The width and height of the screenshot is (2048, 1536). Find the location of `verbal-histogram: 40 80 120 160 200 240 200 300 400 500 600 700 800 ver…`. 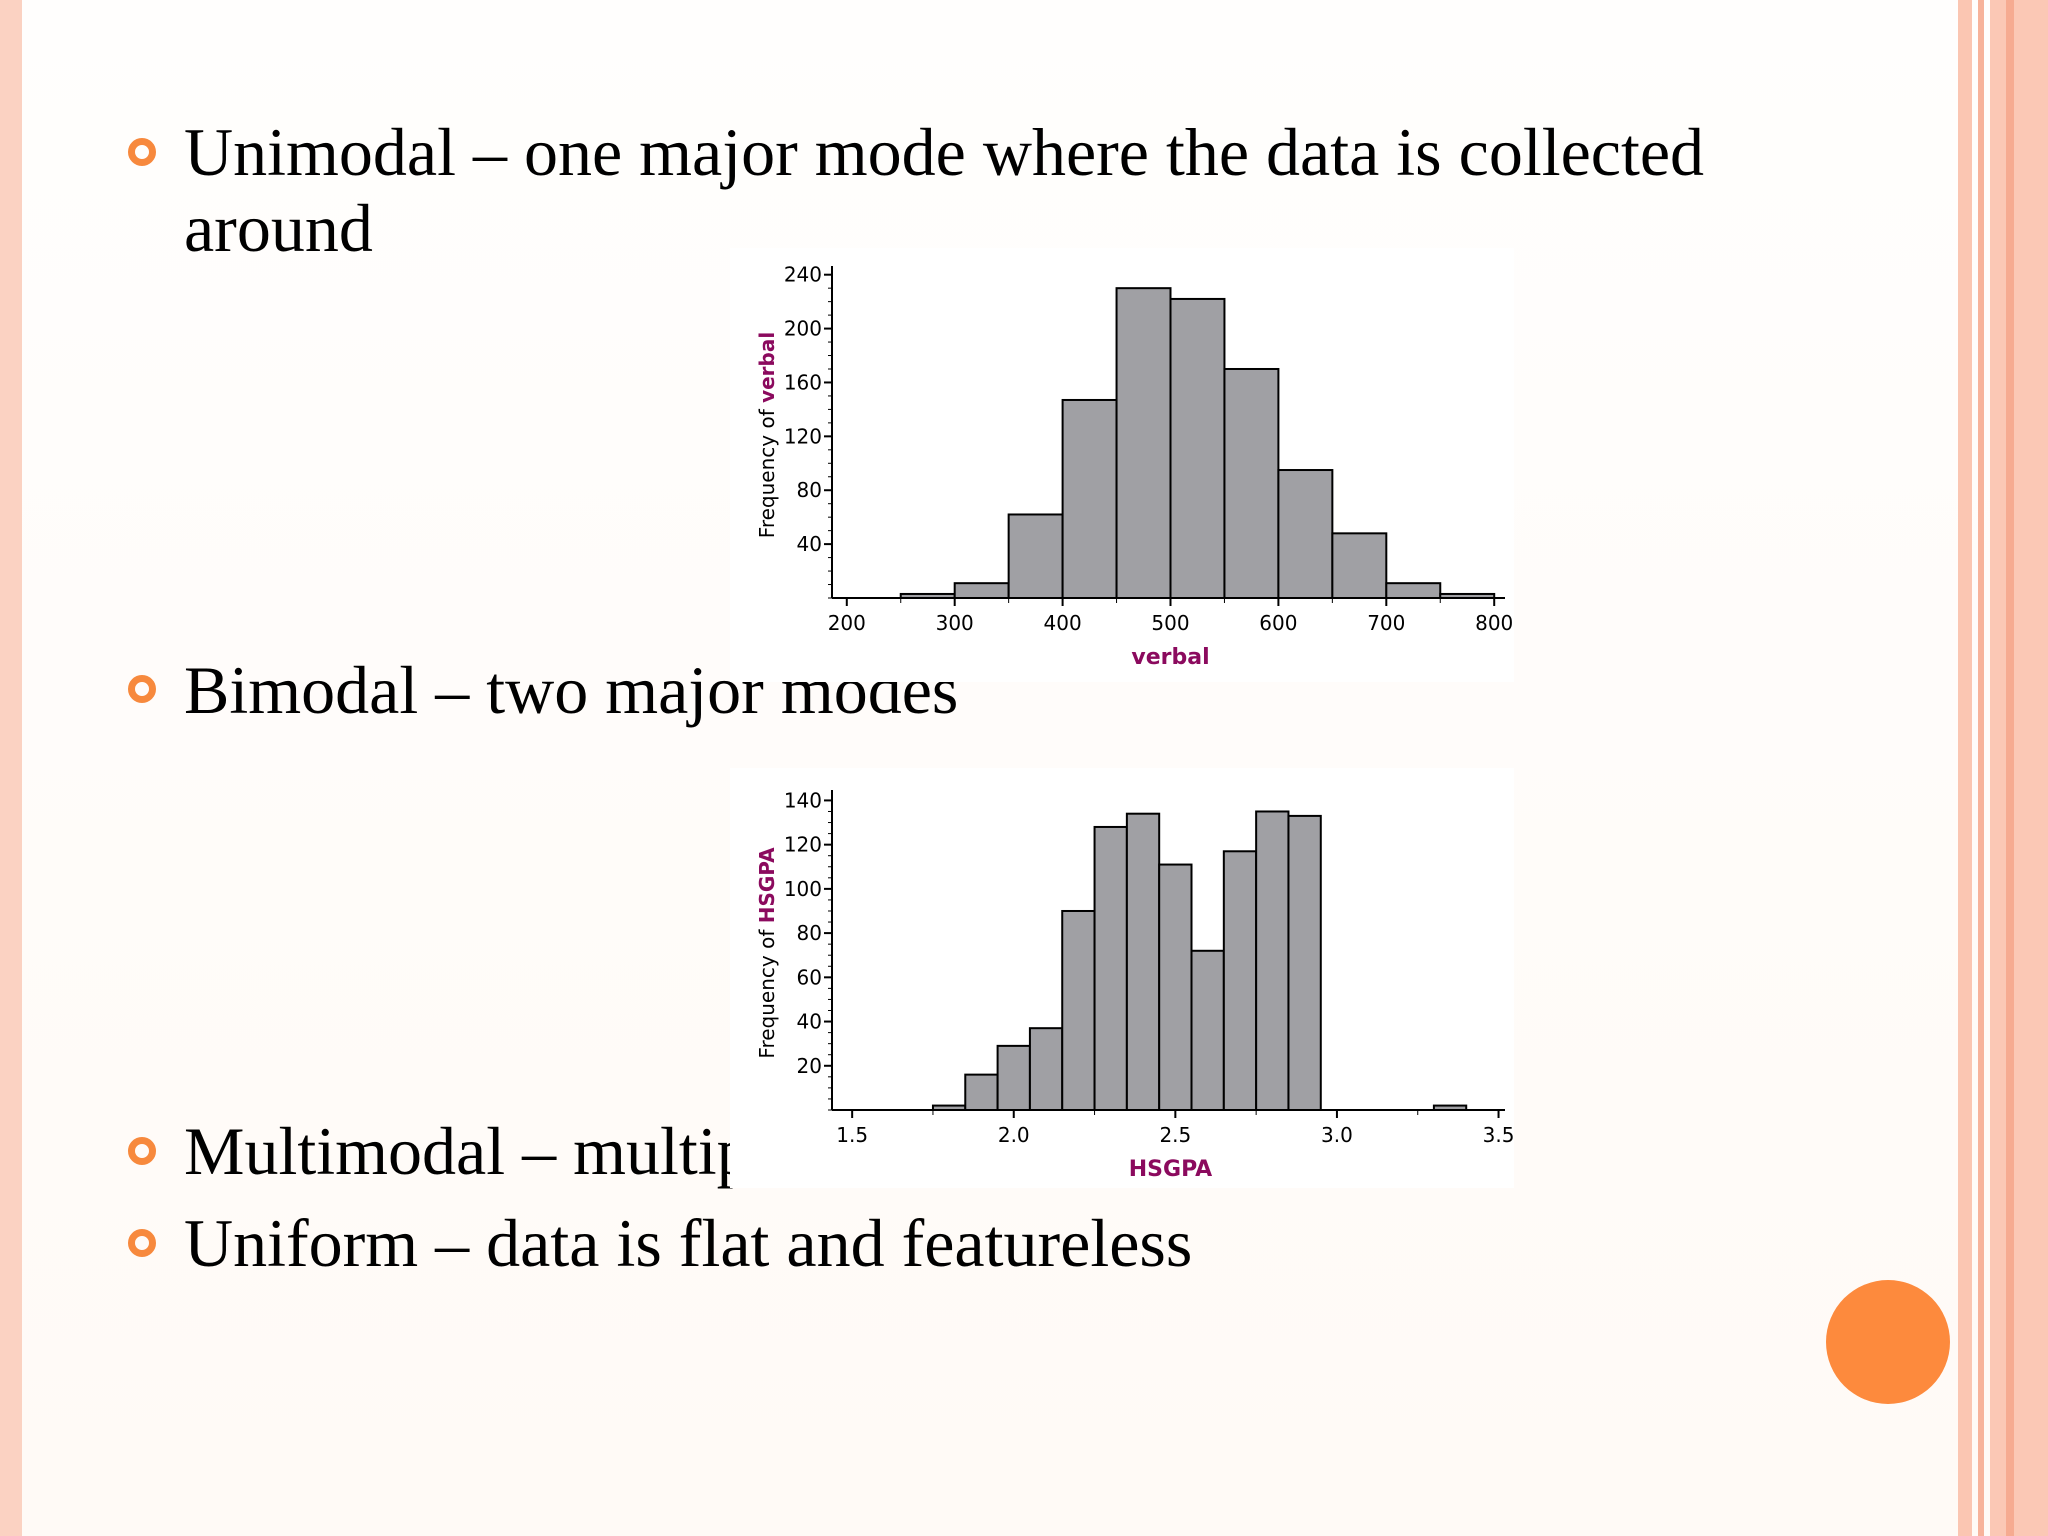

verbal-histogram: 40 80 120 160 200 240 200 300 400 500 600 700 800 ver… is located at coordinates (1122, 465).